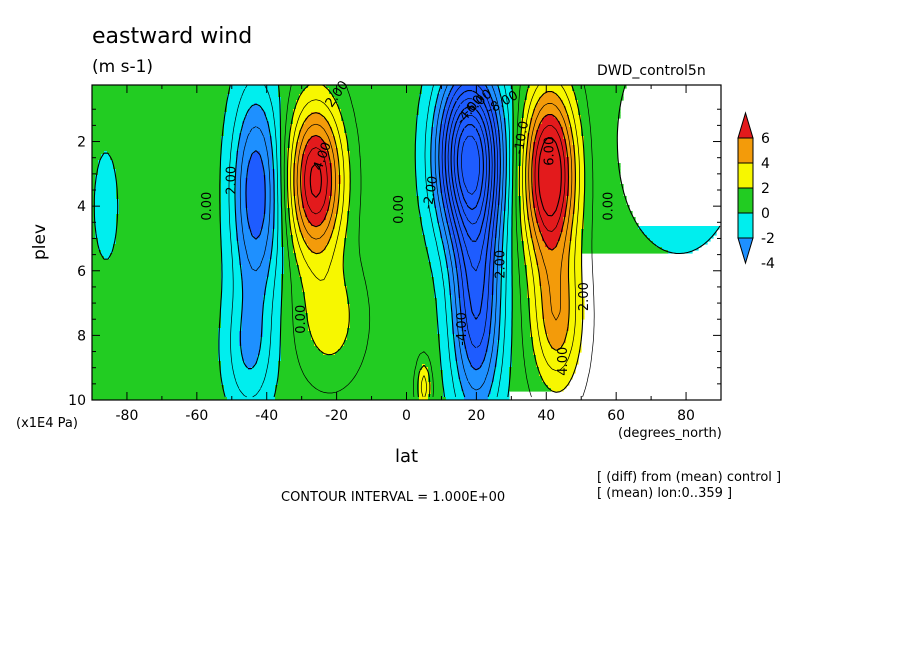  Describe the element at coordinates (765, 164) in the screenshot. I see `colorbar-label: 4` at that location.